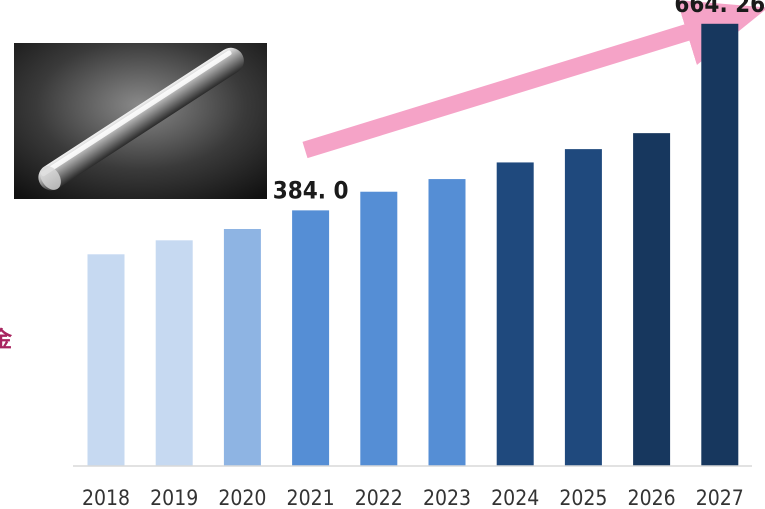 The width and height of the screenshot is (765, 509). I want to click on bar-2021, so click(311, 338).